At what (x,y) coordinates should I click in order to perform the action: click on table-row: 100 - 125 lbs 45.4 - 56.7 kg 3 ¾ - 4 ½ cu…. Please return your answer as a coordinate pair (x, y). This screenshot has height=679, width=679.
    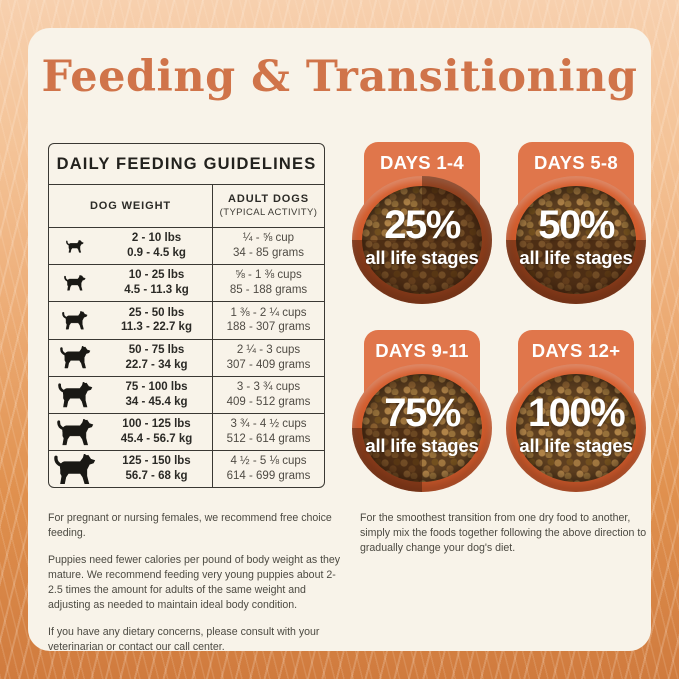
    Looking at the image, I should click on (186, 432).